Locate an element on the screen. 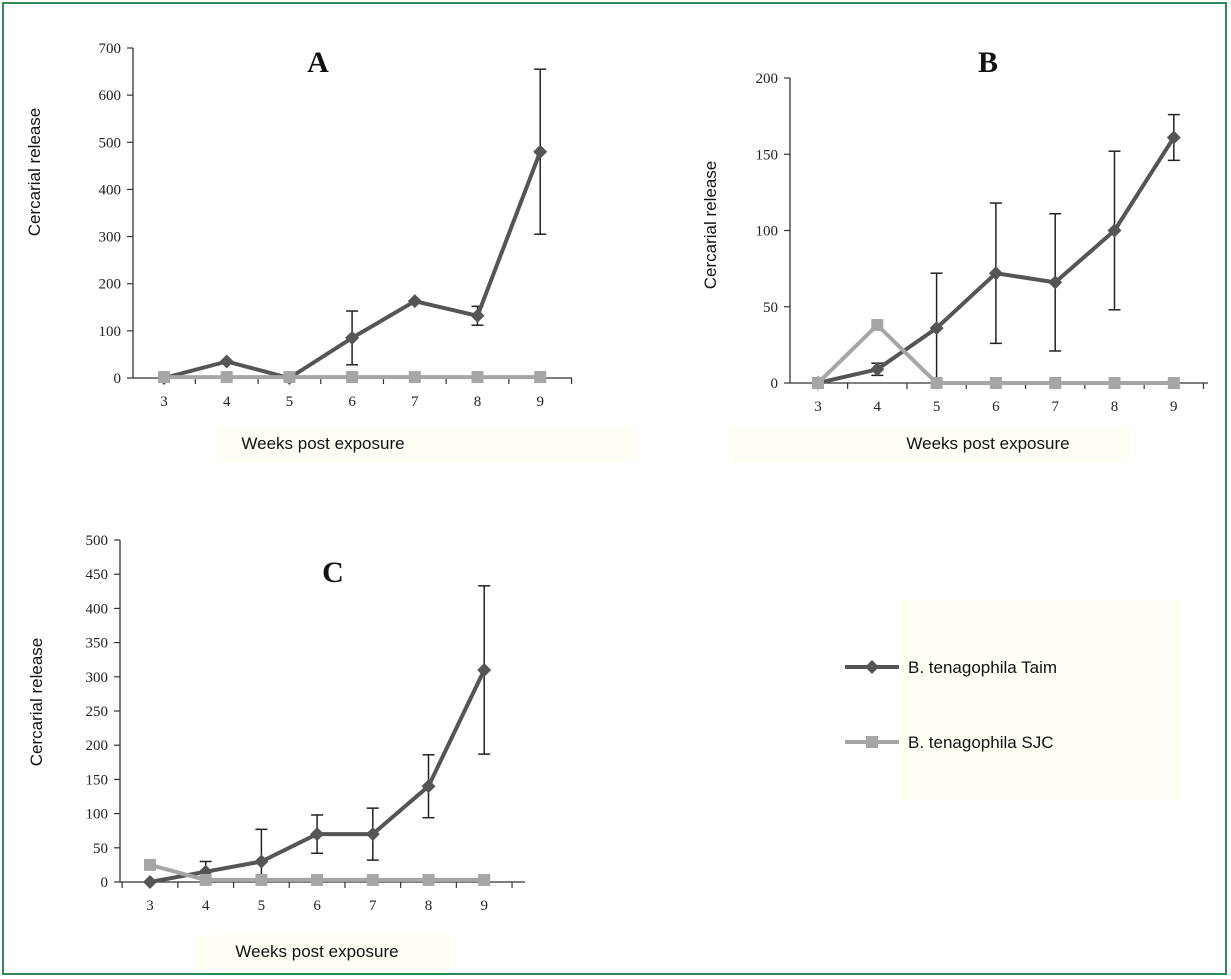  panel-a-x-tick-label: 7 is located at coordinates (415, 402).